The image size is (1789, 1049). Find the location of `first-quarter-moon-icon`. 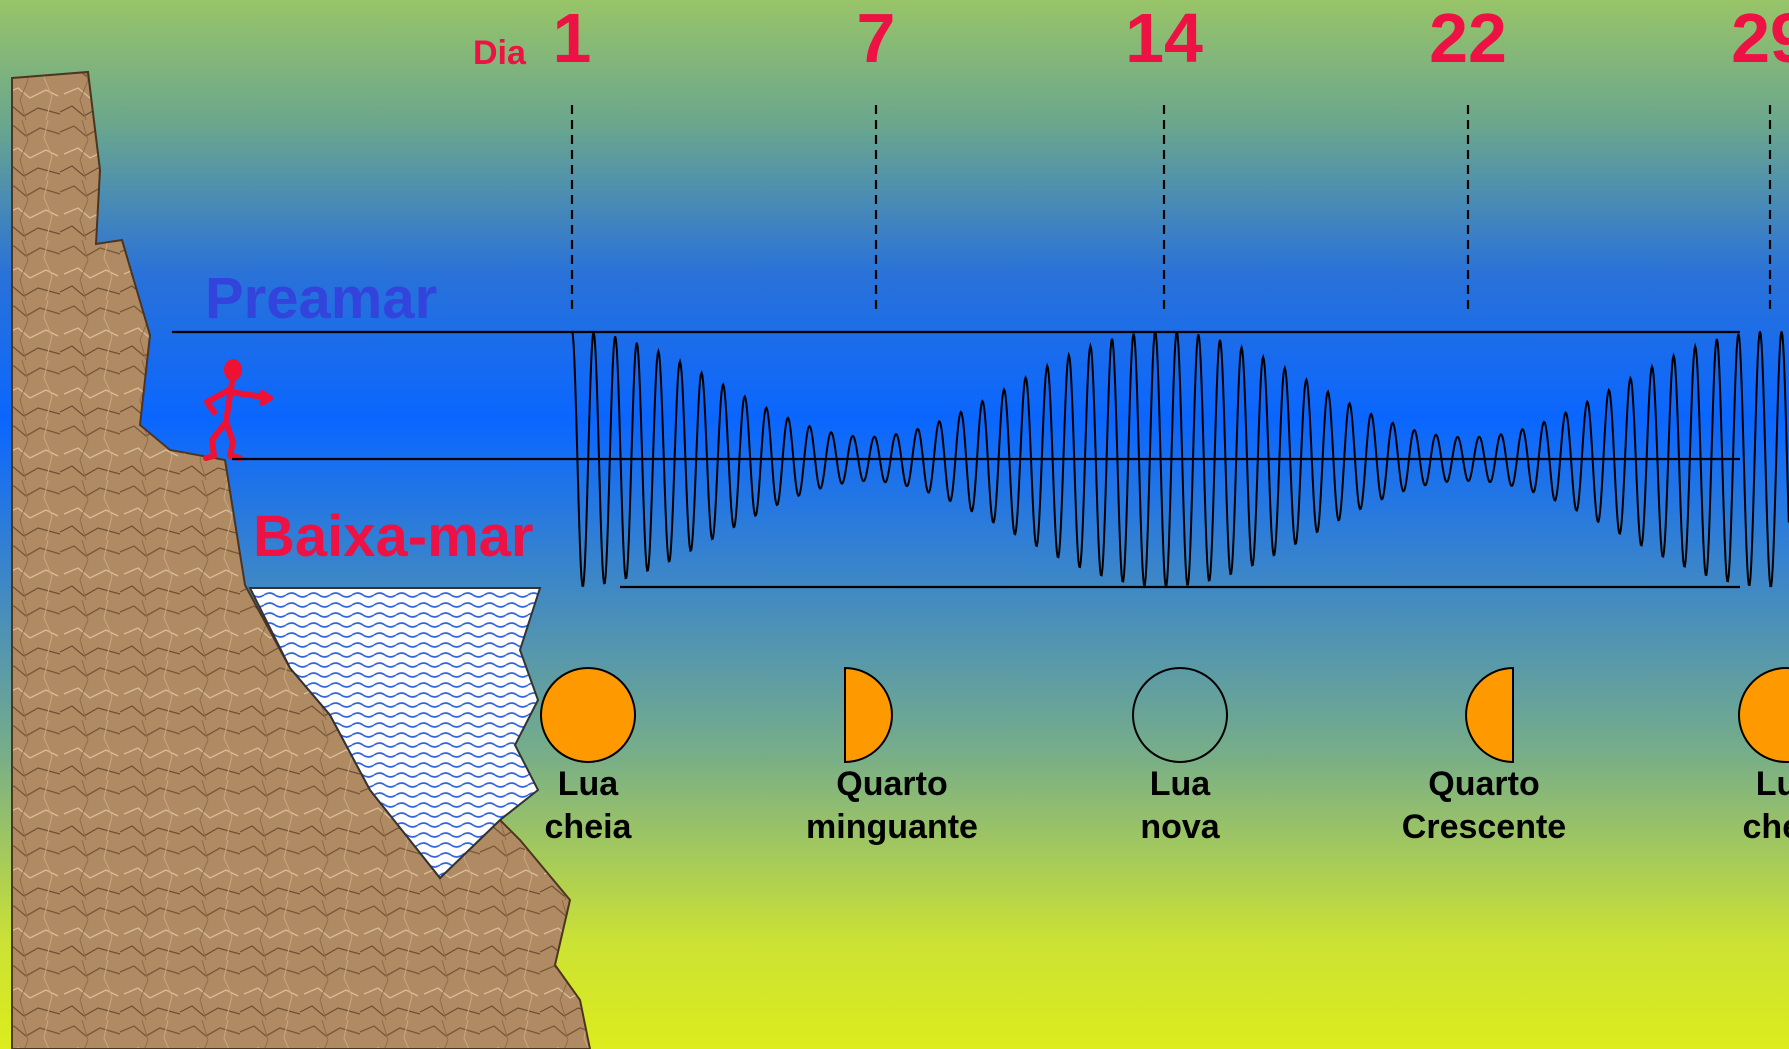

first-quarter-moon-icon is located at coordinates (1489, 715).